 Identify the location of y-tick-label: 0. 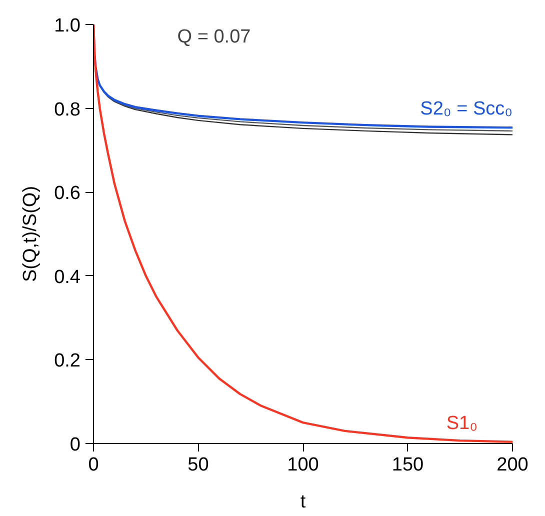
(75, 445).